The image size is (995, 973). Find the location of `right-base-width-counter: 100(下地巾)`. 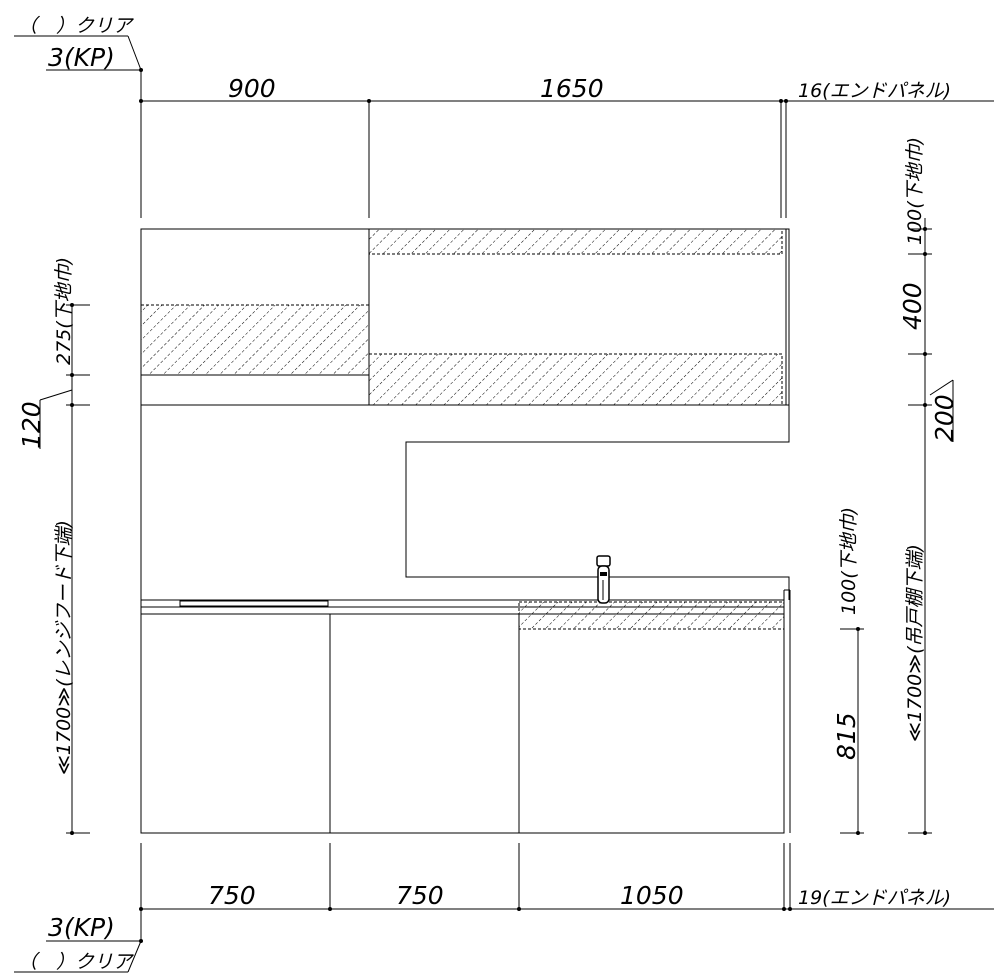

right-base-width-counter: 100(下地巾) is located at coordinates (849, 561).